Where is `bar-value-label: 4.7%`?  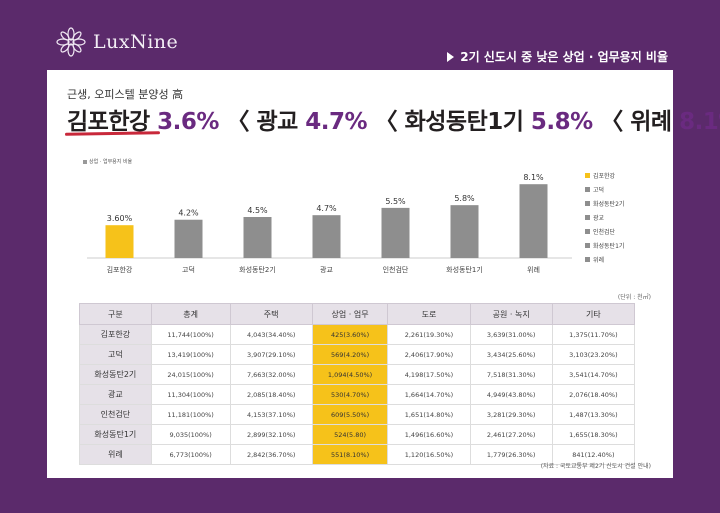 bar-value-label: 4.7% is located at coordinates (326, 208).